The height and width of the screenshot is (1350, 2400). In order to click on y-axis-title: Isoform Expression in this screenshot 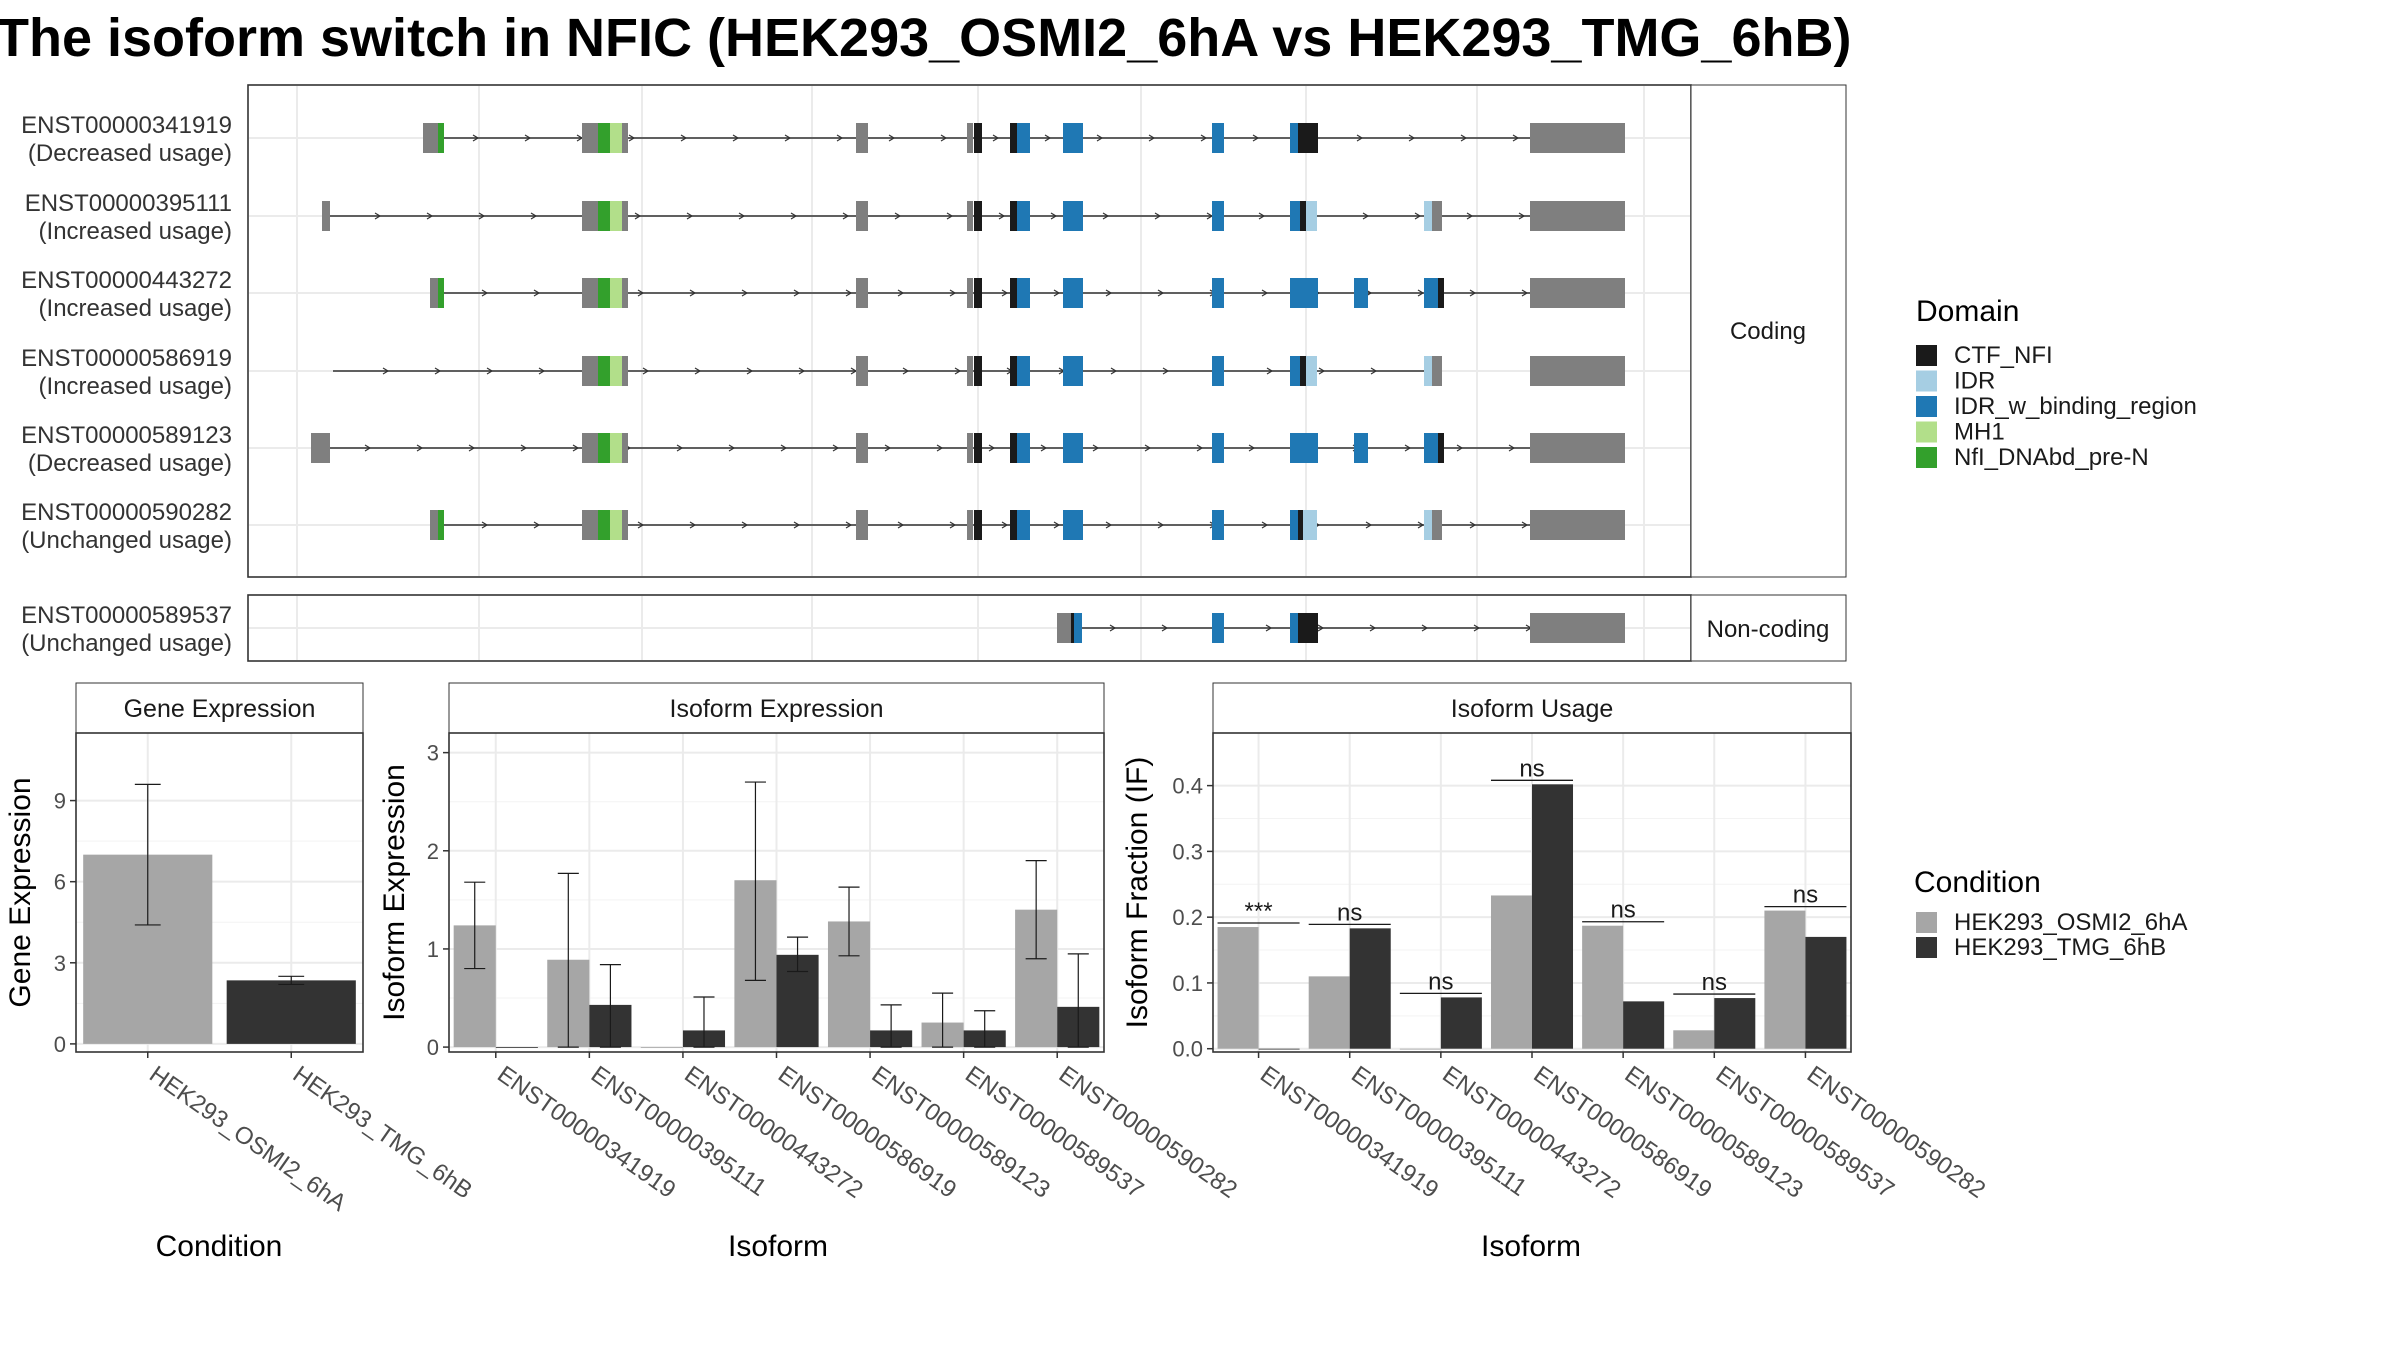, I will do `click(394, 892)`.